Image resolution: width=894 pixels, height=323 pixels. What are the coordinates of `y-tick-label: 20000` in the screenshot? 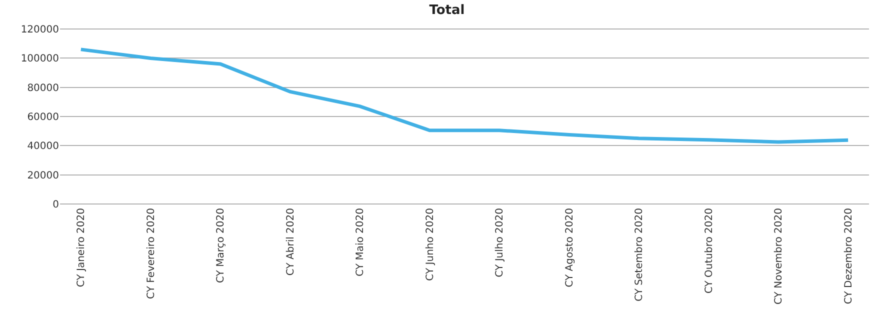 It's located at (43, 176).